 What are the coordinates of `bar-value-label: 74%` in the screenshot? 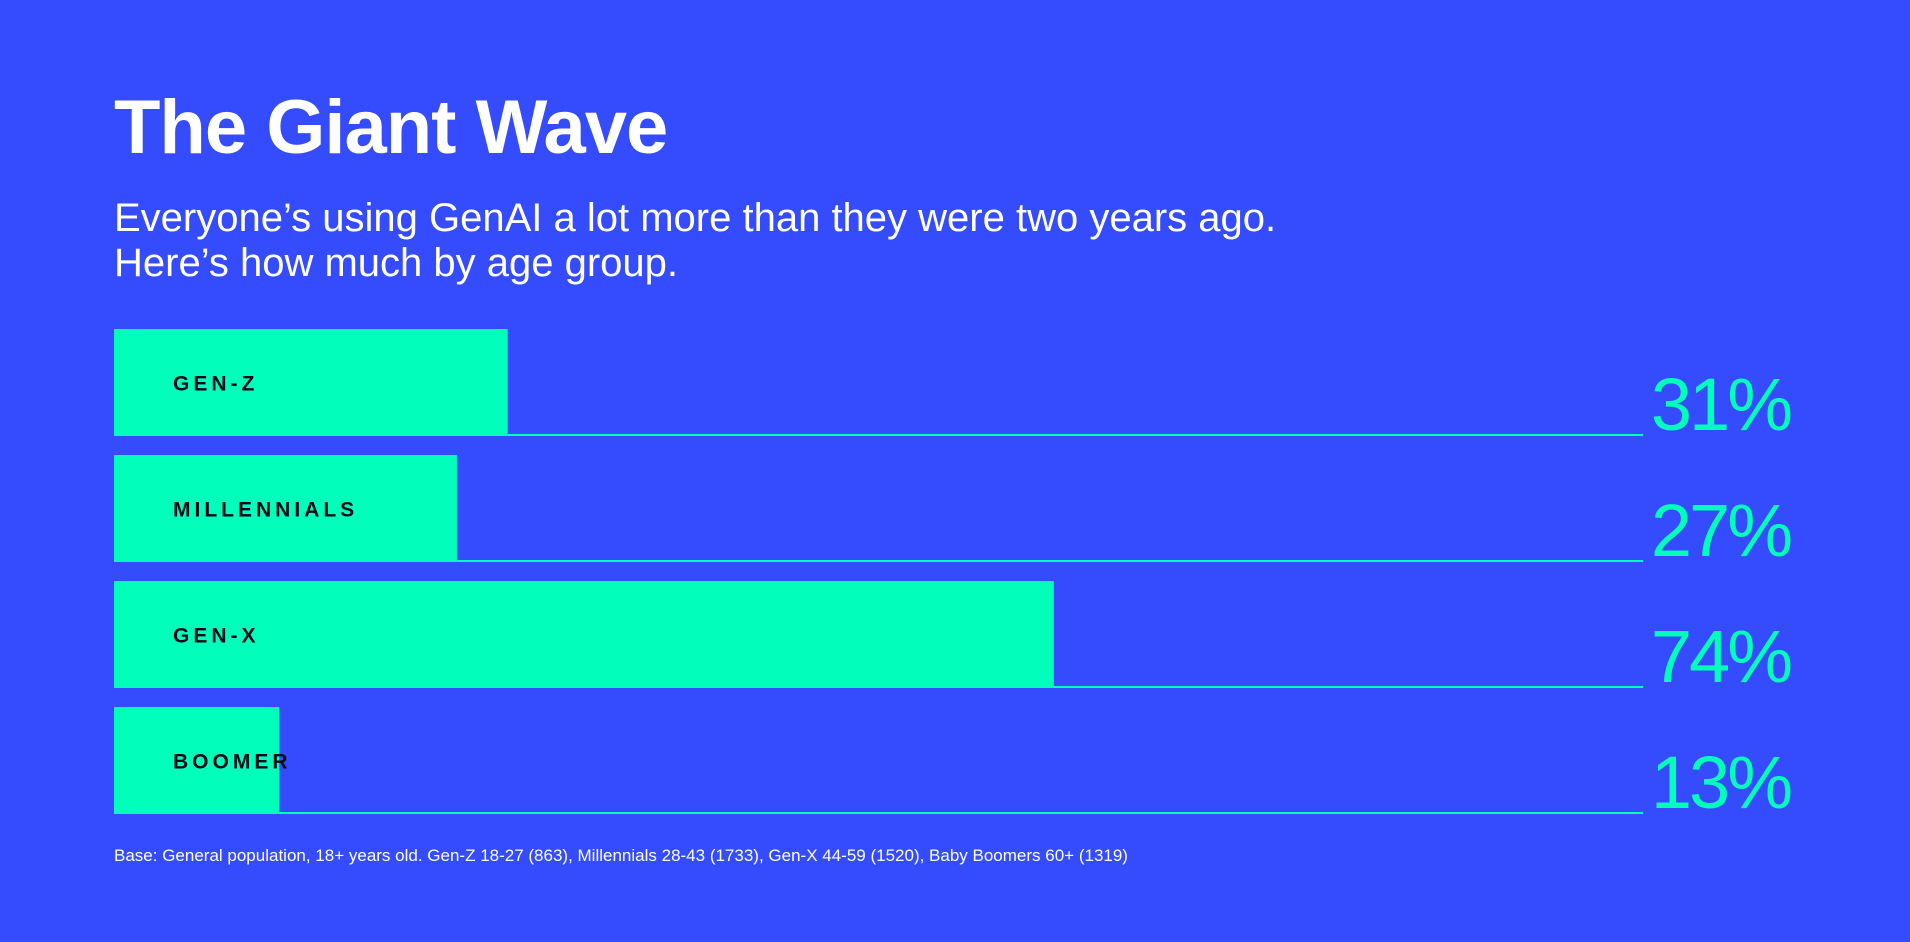 It's located at (1721, 656).